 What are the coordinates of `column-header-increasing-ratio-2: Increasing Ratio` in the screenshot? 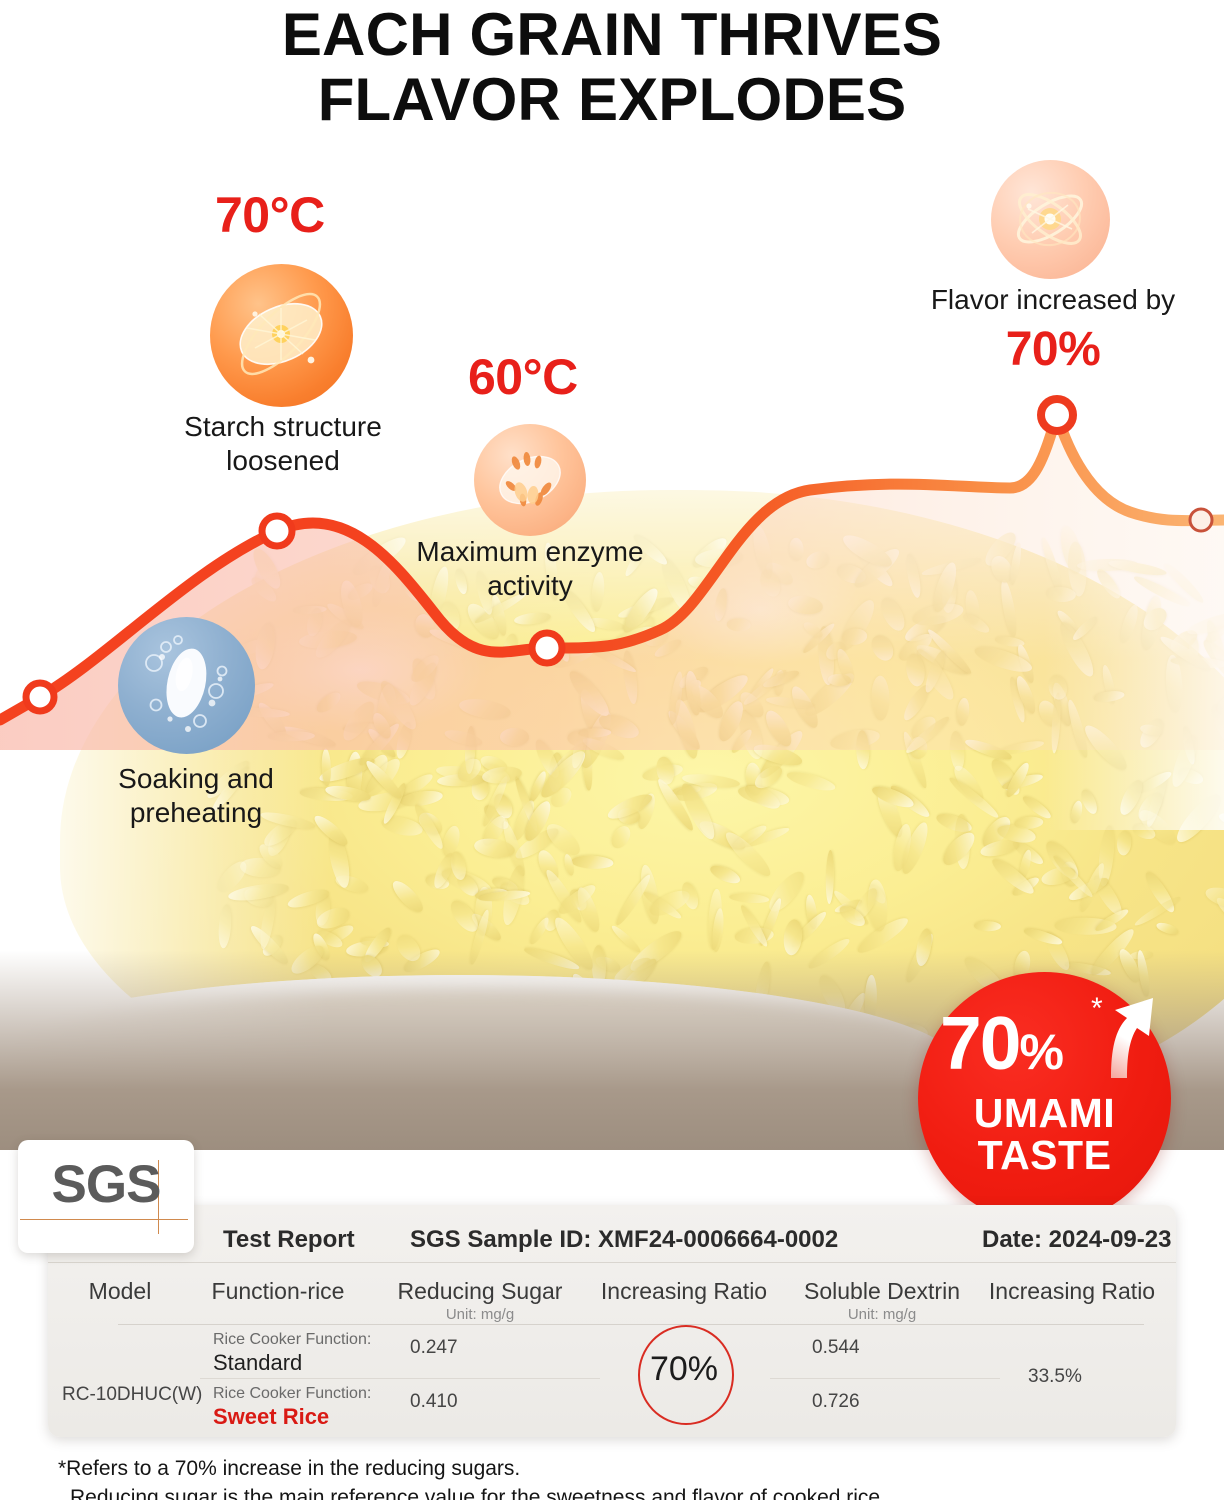 It's located at (1072, 1291).